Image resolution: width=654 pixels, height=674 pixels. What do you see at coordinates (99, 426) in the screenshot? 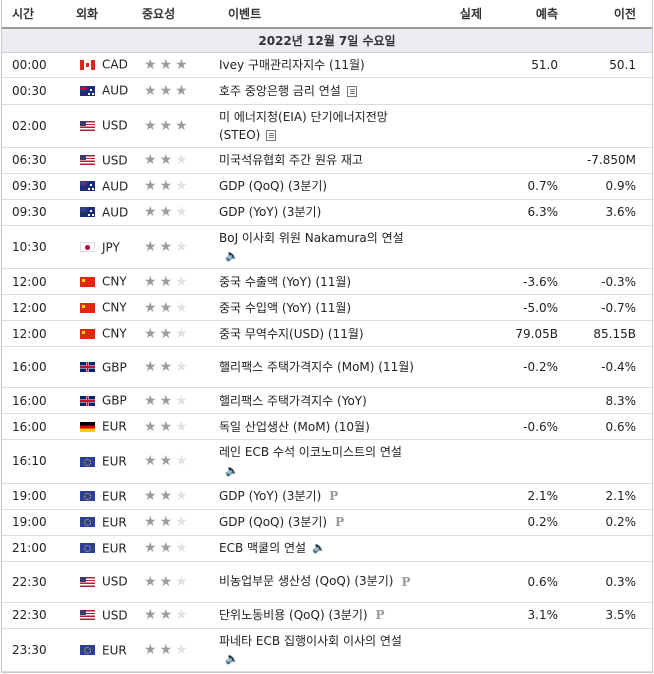
I see `event-currency-cell: EUR` at bounding box center [99, 426].